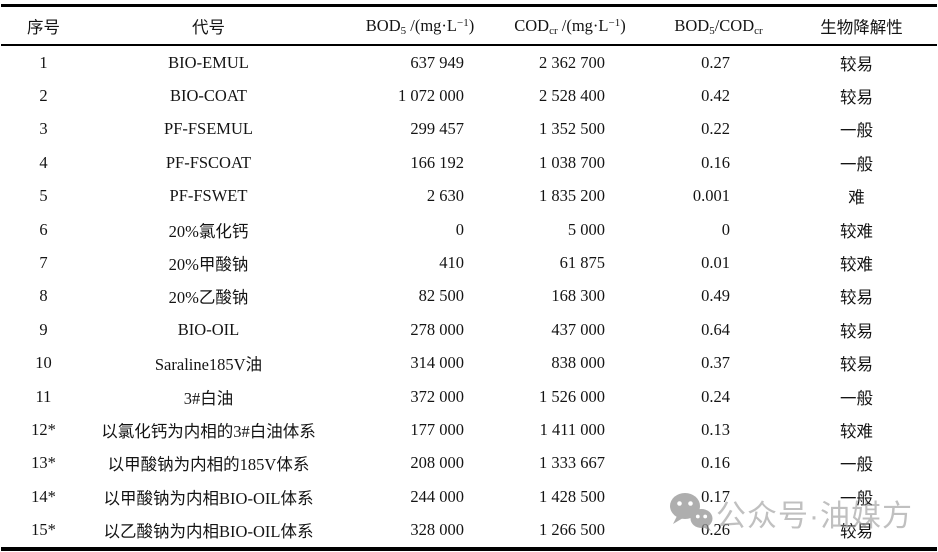 The width and height of the screenshot is (938, 552). I want to click on cell-row-number: 15*, so click(43, 530).